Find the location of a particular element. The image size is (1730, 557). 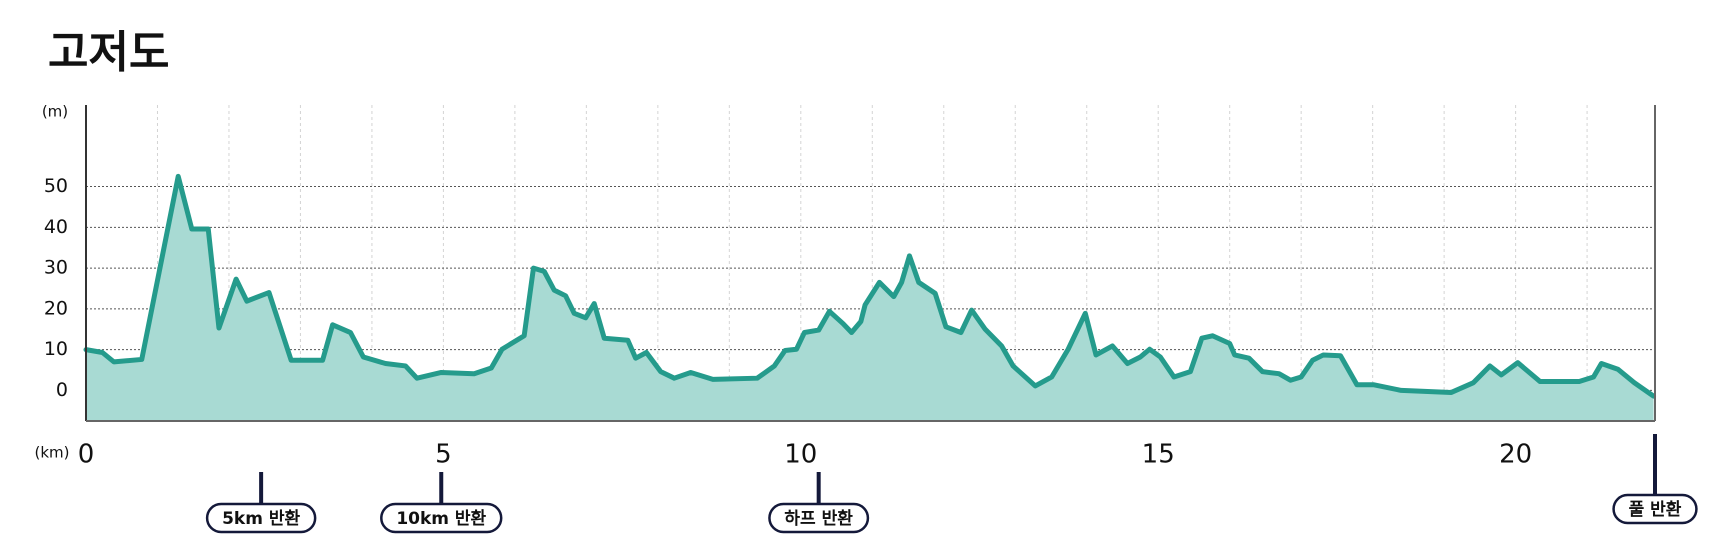

y-tick-label: 50 is located at coordinates (56, 186).